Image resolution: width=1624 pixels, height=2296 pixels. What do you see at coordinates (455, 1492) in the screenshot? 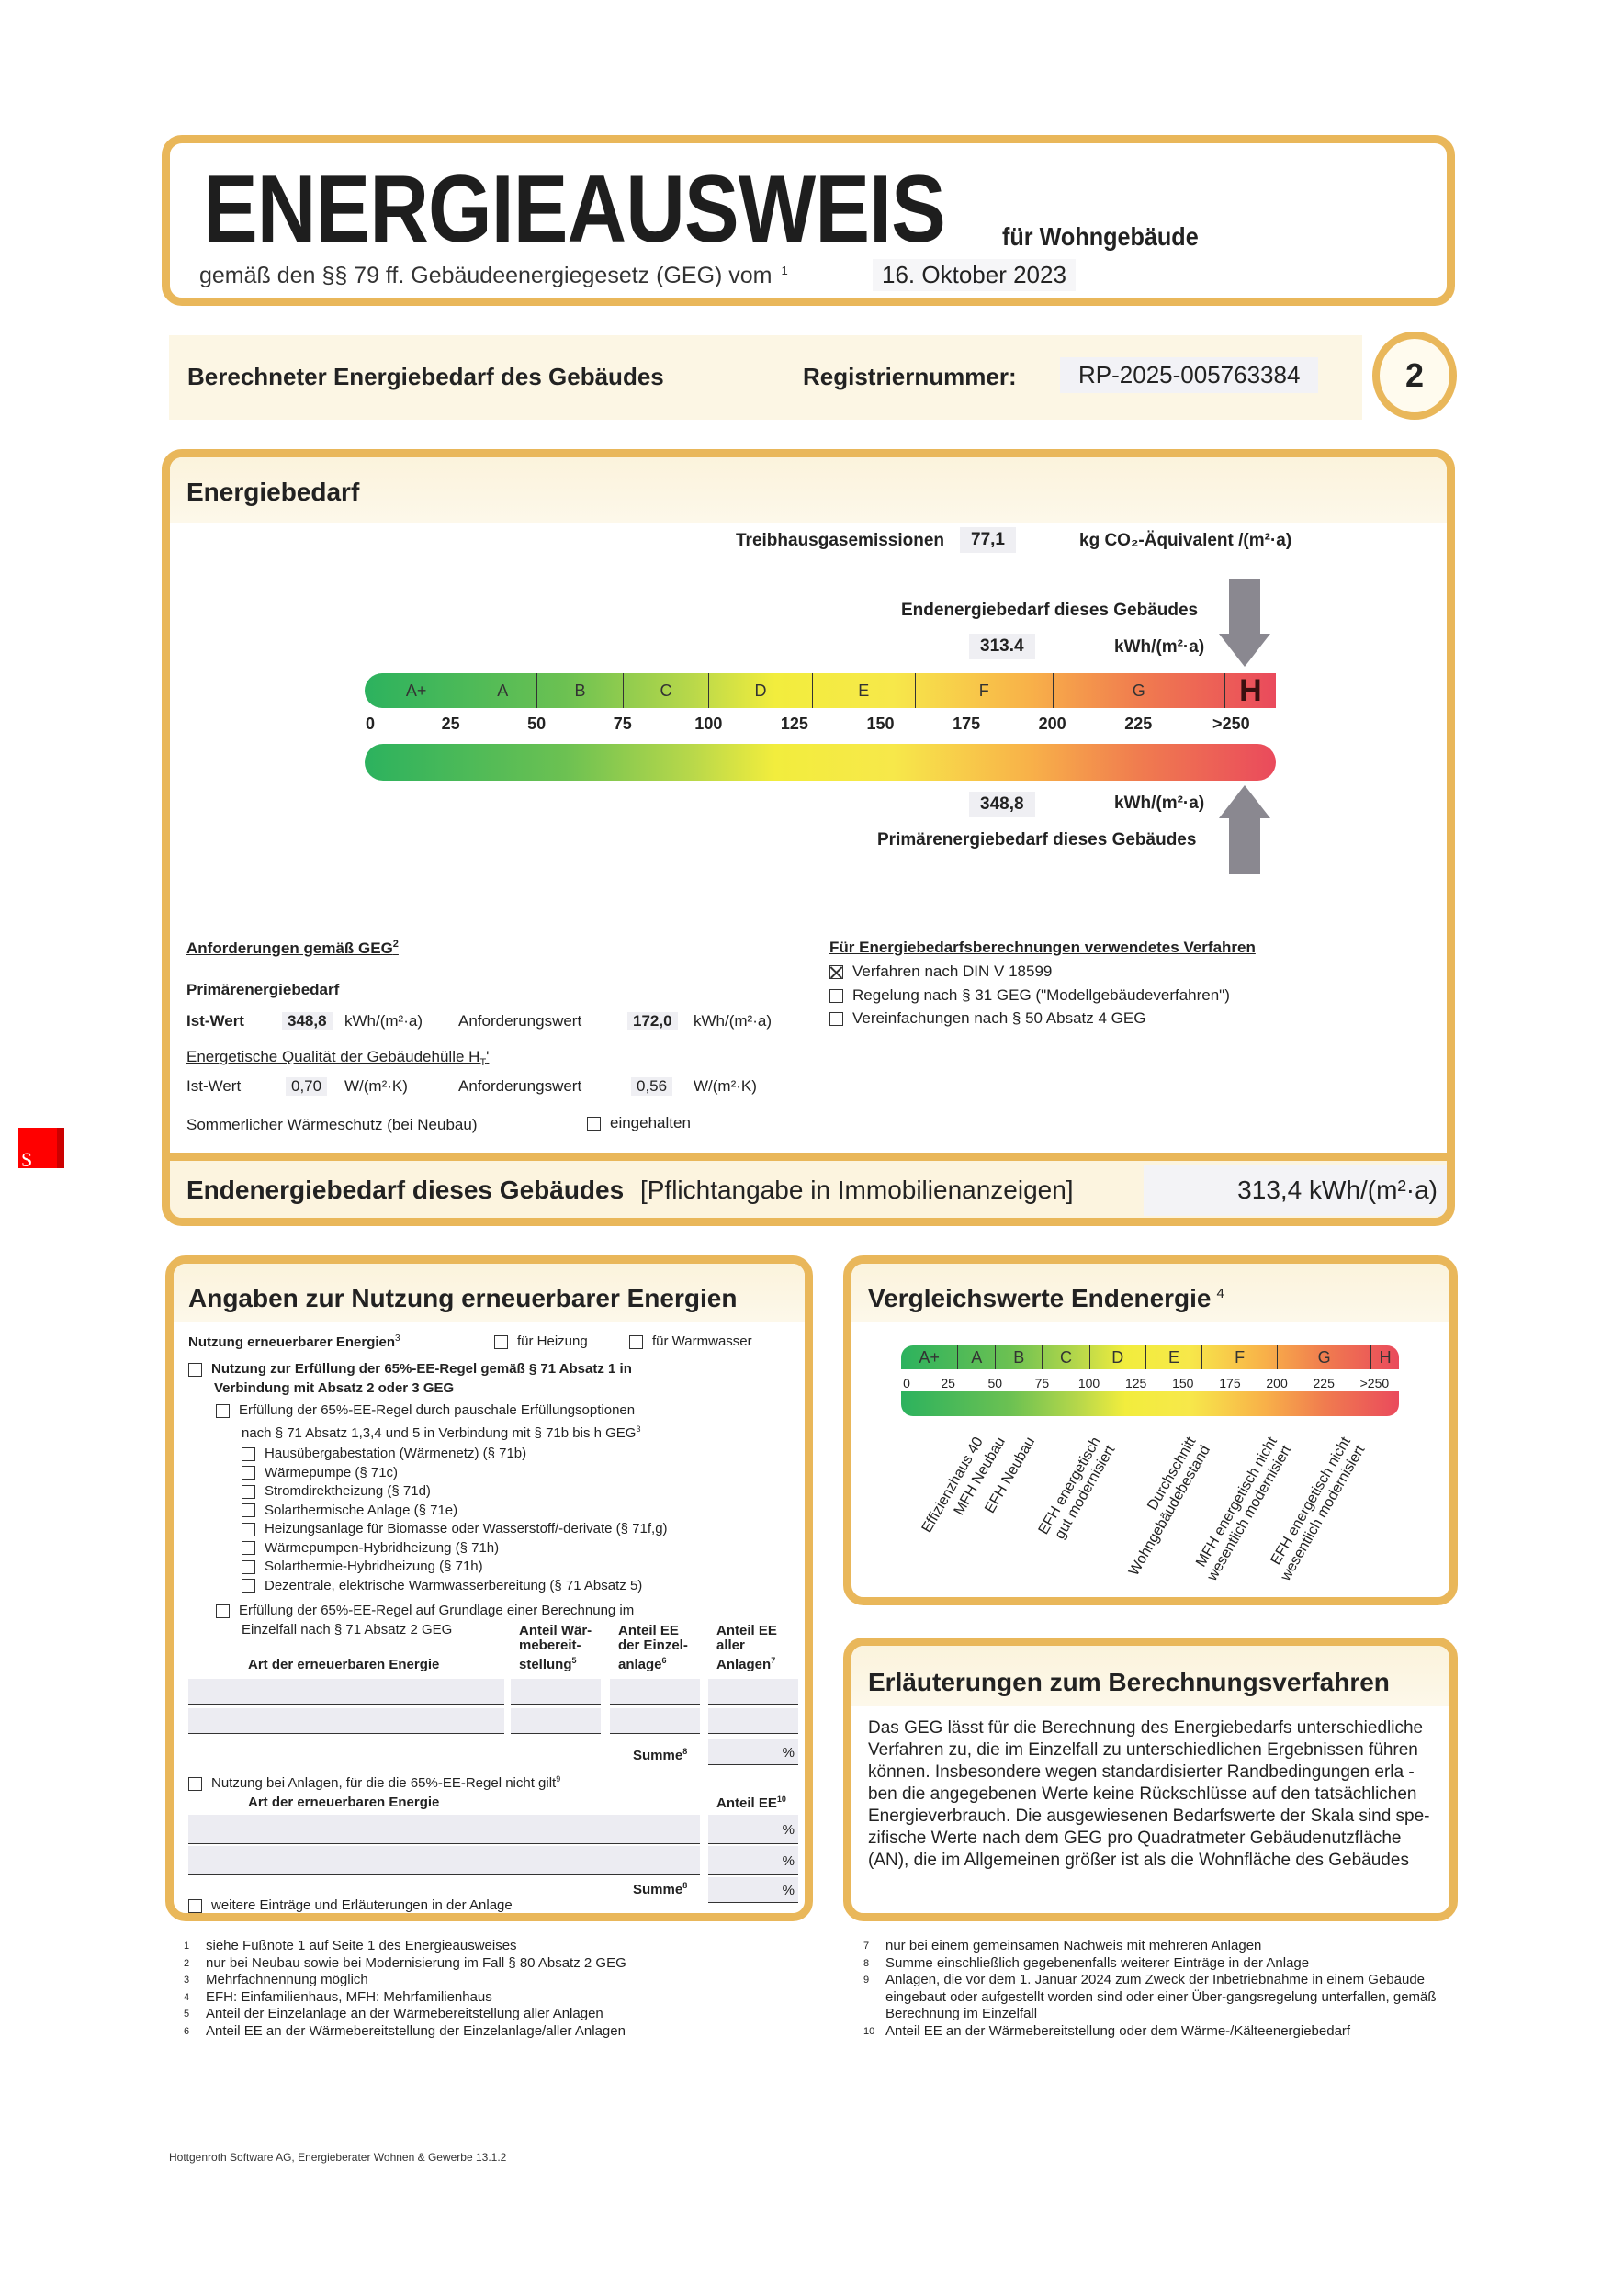
I see `fulfilment-option: Stromdirektheizung (§ 71d)` at bounding box center [455, 1492].